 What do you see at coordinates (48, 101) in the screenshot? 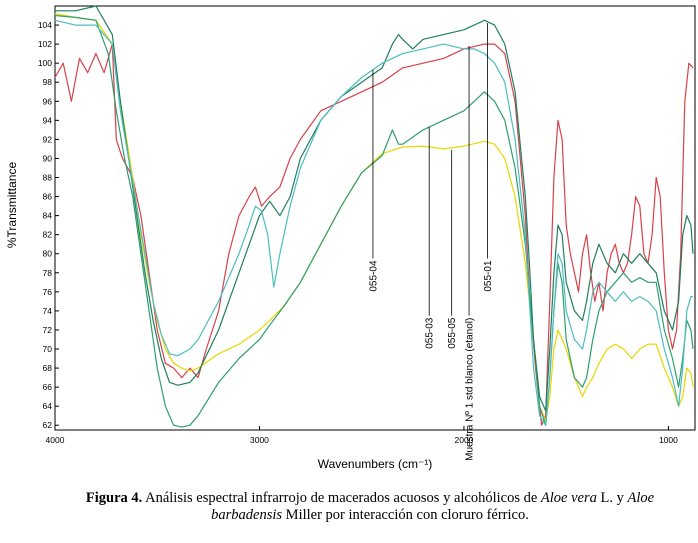
I see `y-tick-label: 96` at bounding box center [48, 101].